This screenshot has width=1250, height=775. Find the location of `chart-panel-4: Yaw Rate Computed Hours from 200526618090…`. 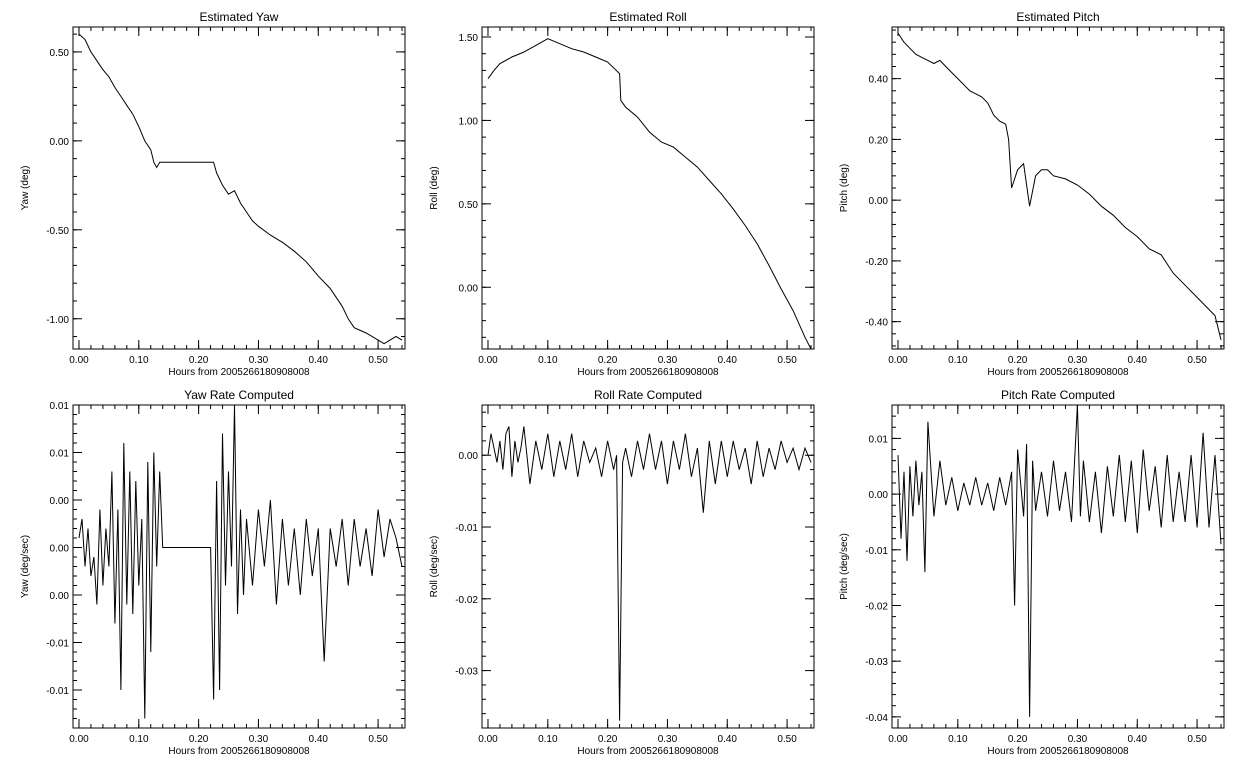

chart-panel-4: Yaw Rate Computed Hours from 200526618090… is located at coordinates (213, 572).